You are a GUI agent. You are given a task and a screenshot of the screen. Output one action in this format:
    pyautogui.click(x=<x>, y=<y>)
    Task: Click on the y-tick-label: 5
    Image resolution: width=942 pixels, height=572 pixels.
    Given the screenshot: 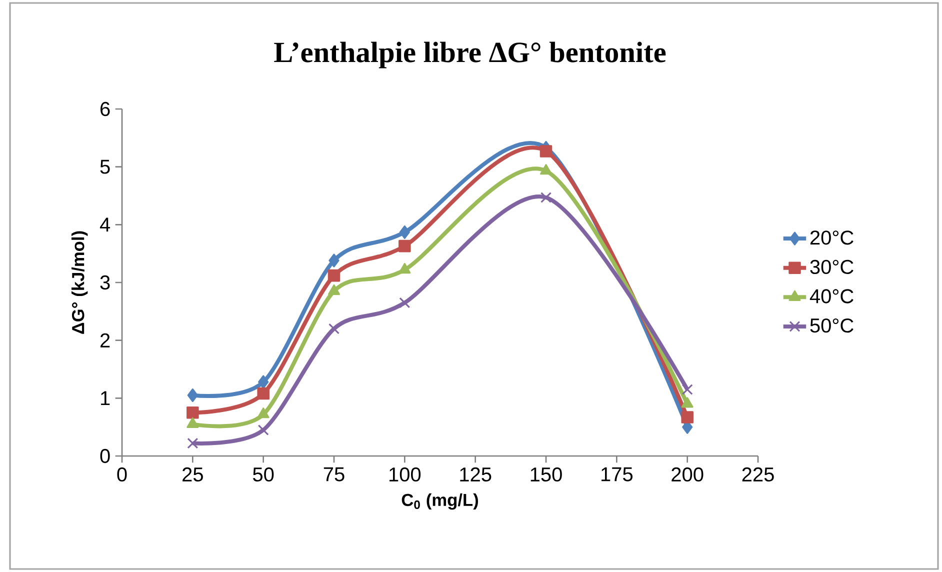 What is the action you would take?
    pyautogui.click(x=105, y=167)
    